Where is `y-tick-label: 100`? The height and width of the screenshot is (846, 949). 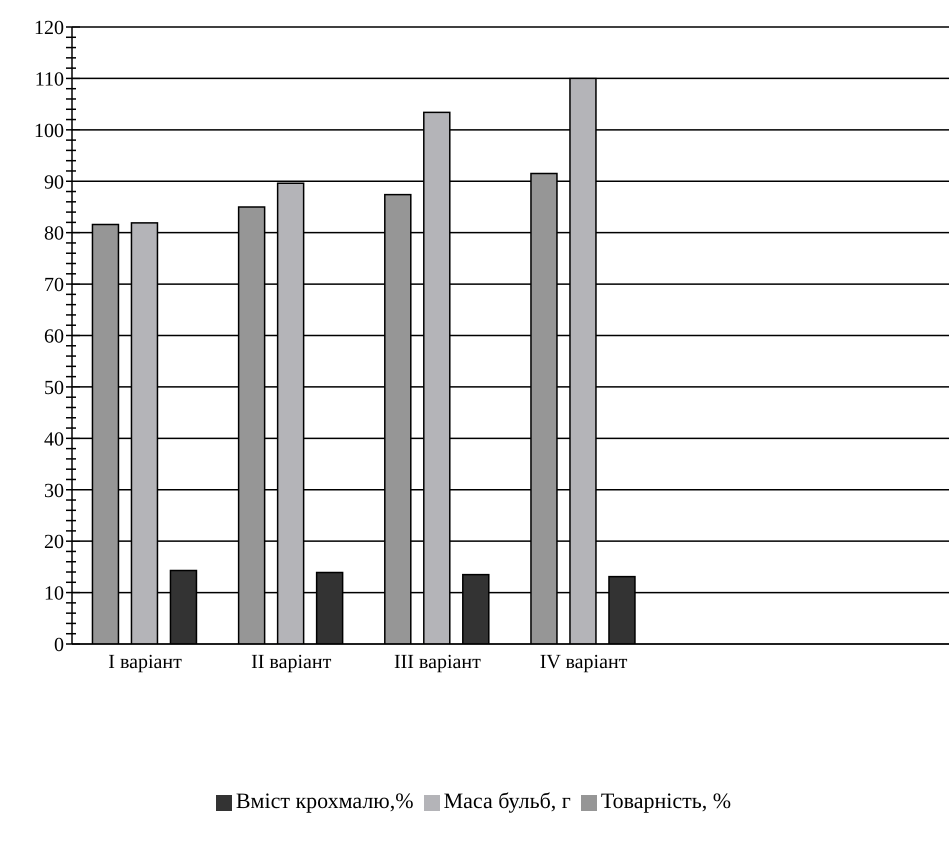
y-tick-label: 100 is located at coordinates (49, 131).